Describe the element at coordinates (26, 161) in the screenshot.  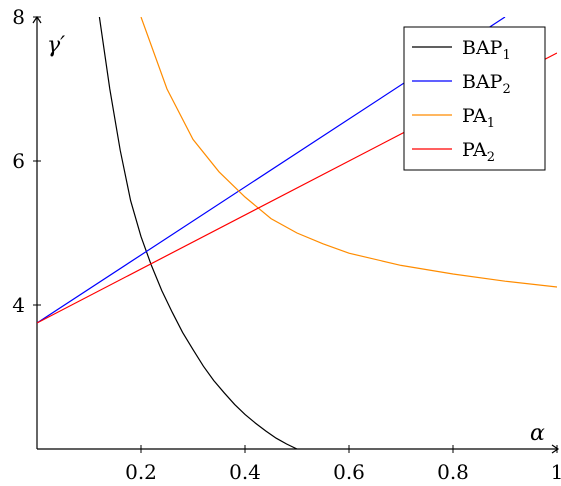
I see `y-ticks: 4 6 8` at that location.